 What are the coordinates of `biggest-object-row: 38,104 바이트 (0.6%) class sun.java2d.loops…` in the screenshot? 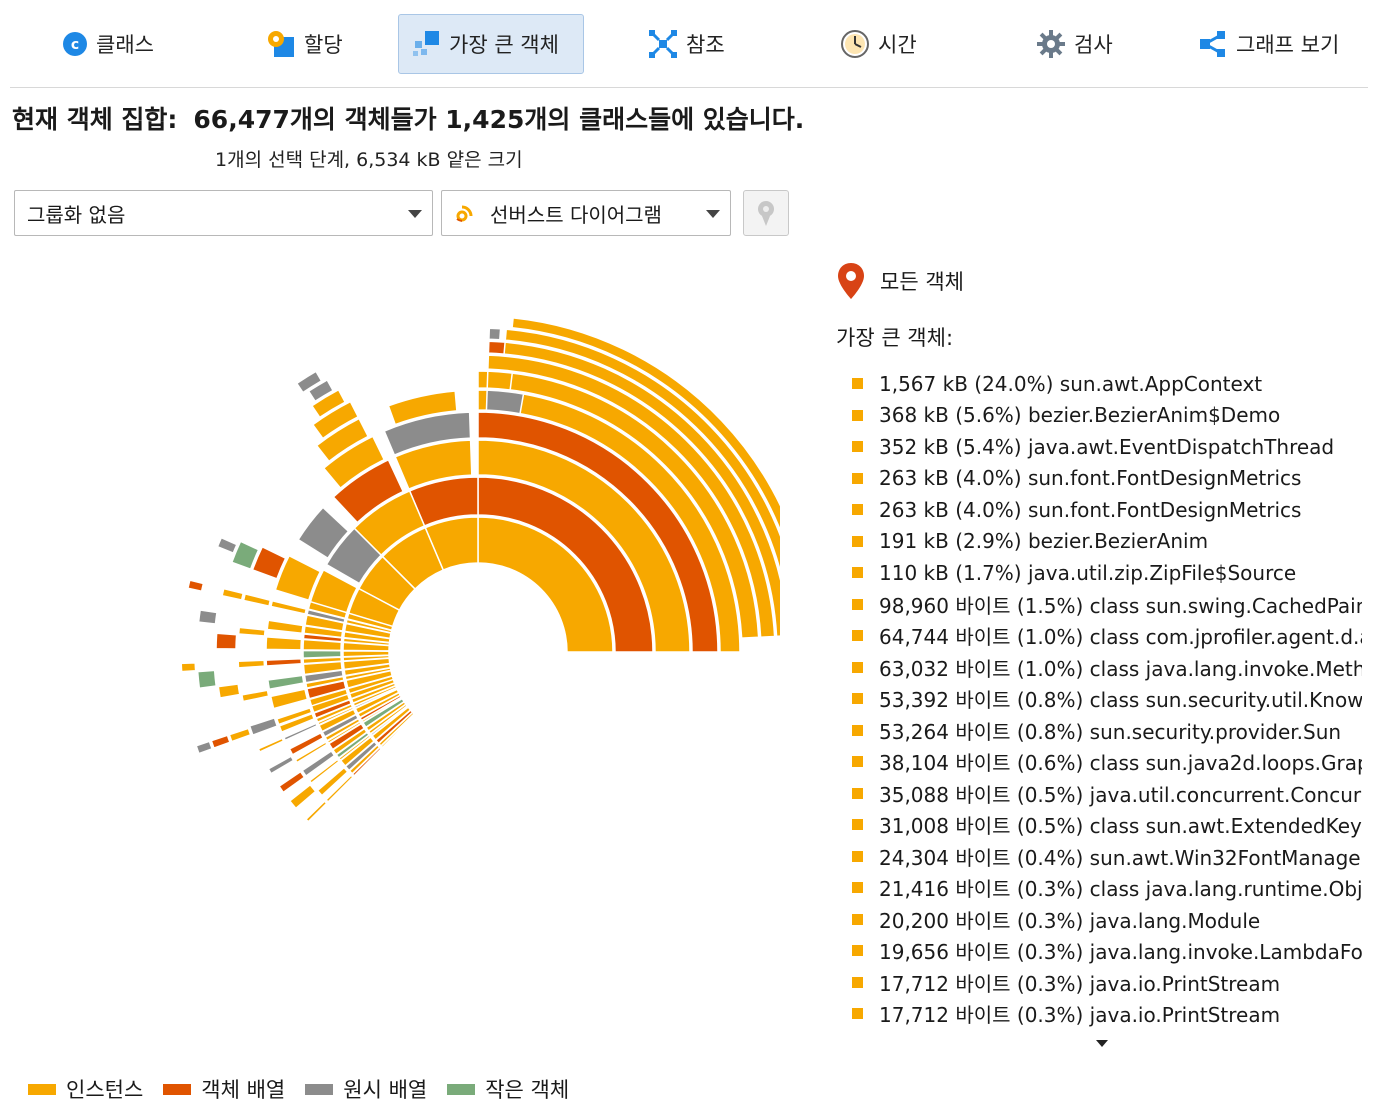 It's located at (1107, 762).